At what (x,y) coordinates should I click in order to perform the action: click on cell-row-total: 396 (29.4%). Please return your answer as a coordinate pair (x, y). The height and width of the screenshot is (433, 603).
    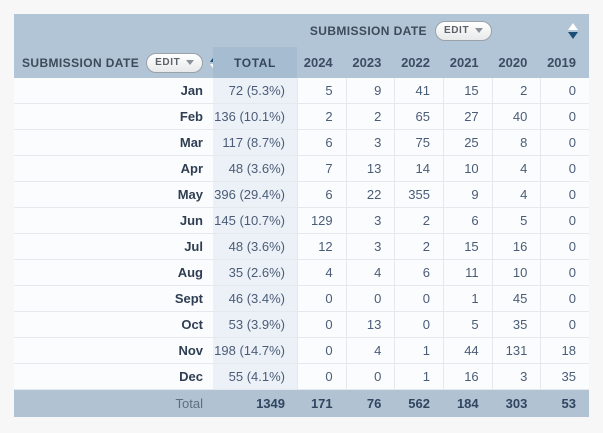
    Looking at the image, I should click on (255, 194).